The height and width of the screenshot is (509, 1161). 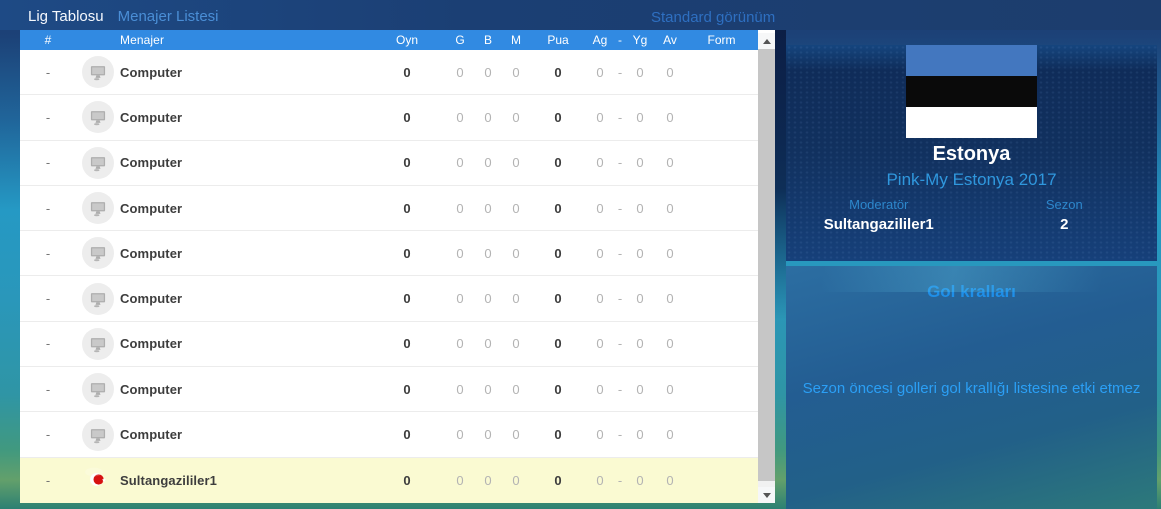 I want to click on col-header-rank: #, so click(x=48, y=40).